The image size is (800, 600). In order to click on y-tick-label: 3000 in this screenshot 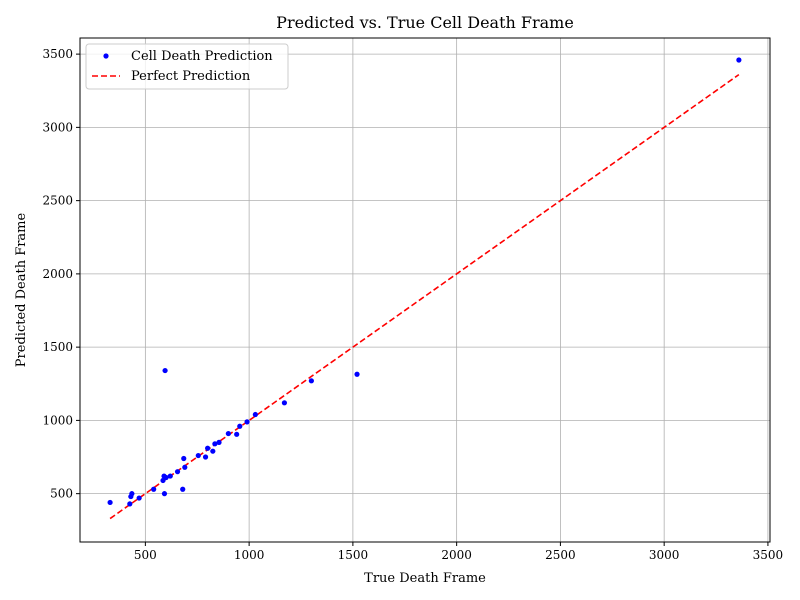, I will do `click(57, 127)`.